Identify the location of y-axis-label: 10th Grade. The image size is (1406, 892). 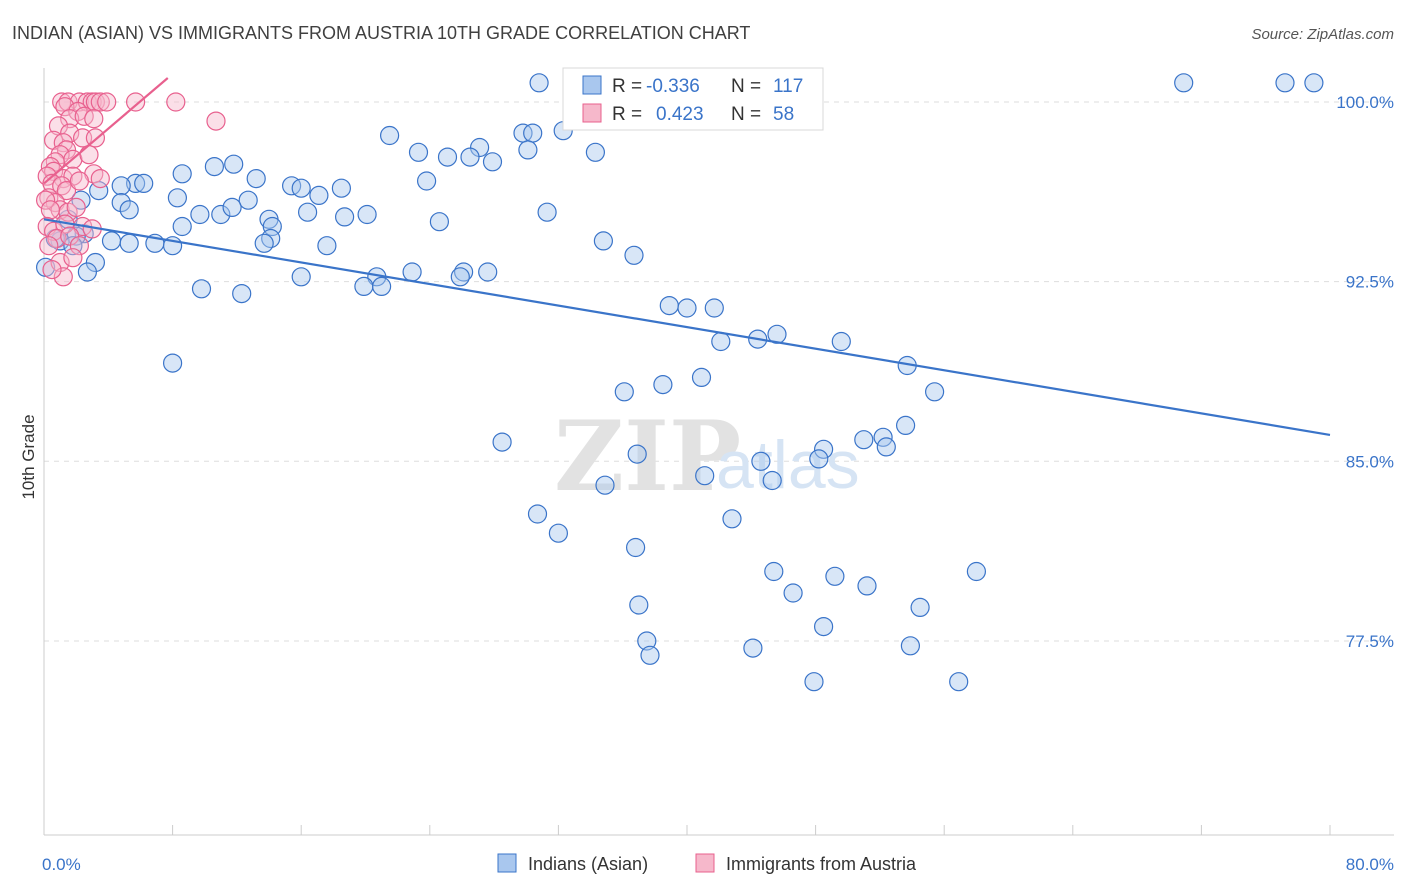
(28, 456).